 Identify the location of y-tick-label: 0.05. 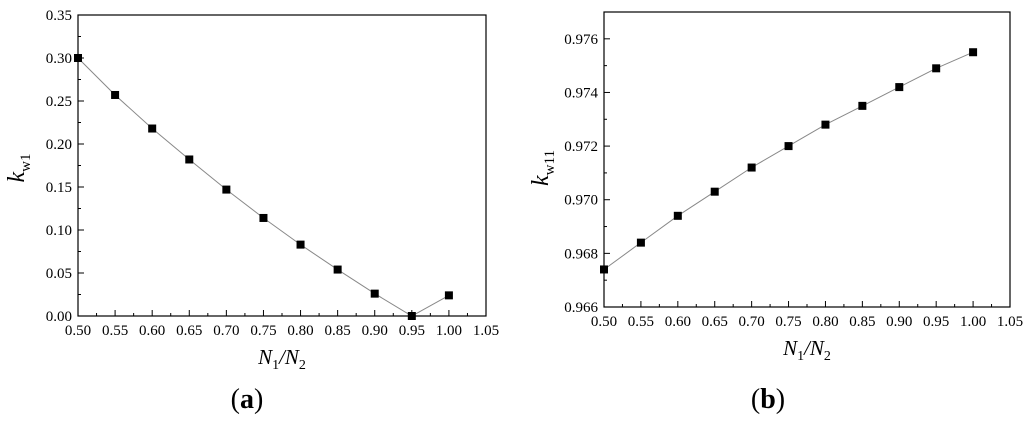
(59, 274).